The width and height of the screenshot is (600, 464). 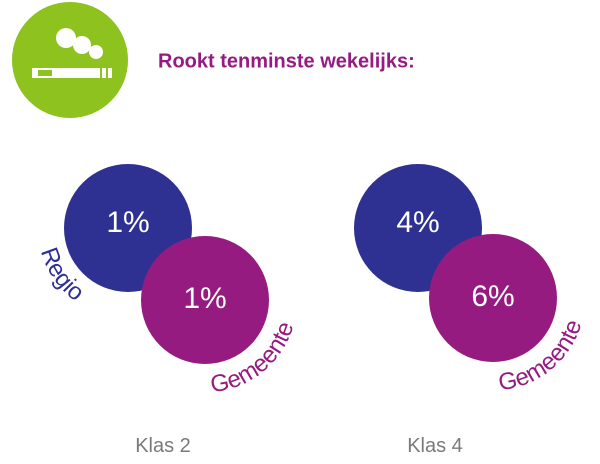 I want to click on group-label: Klas 2, so click(x=163, y=446).